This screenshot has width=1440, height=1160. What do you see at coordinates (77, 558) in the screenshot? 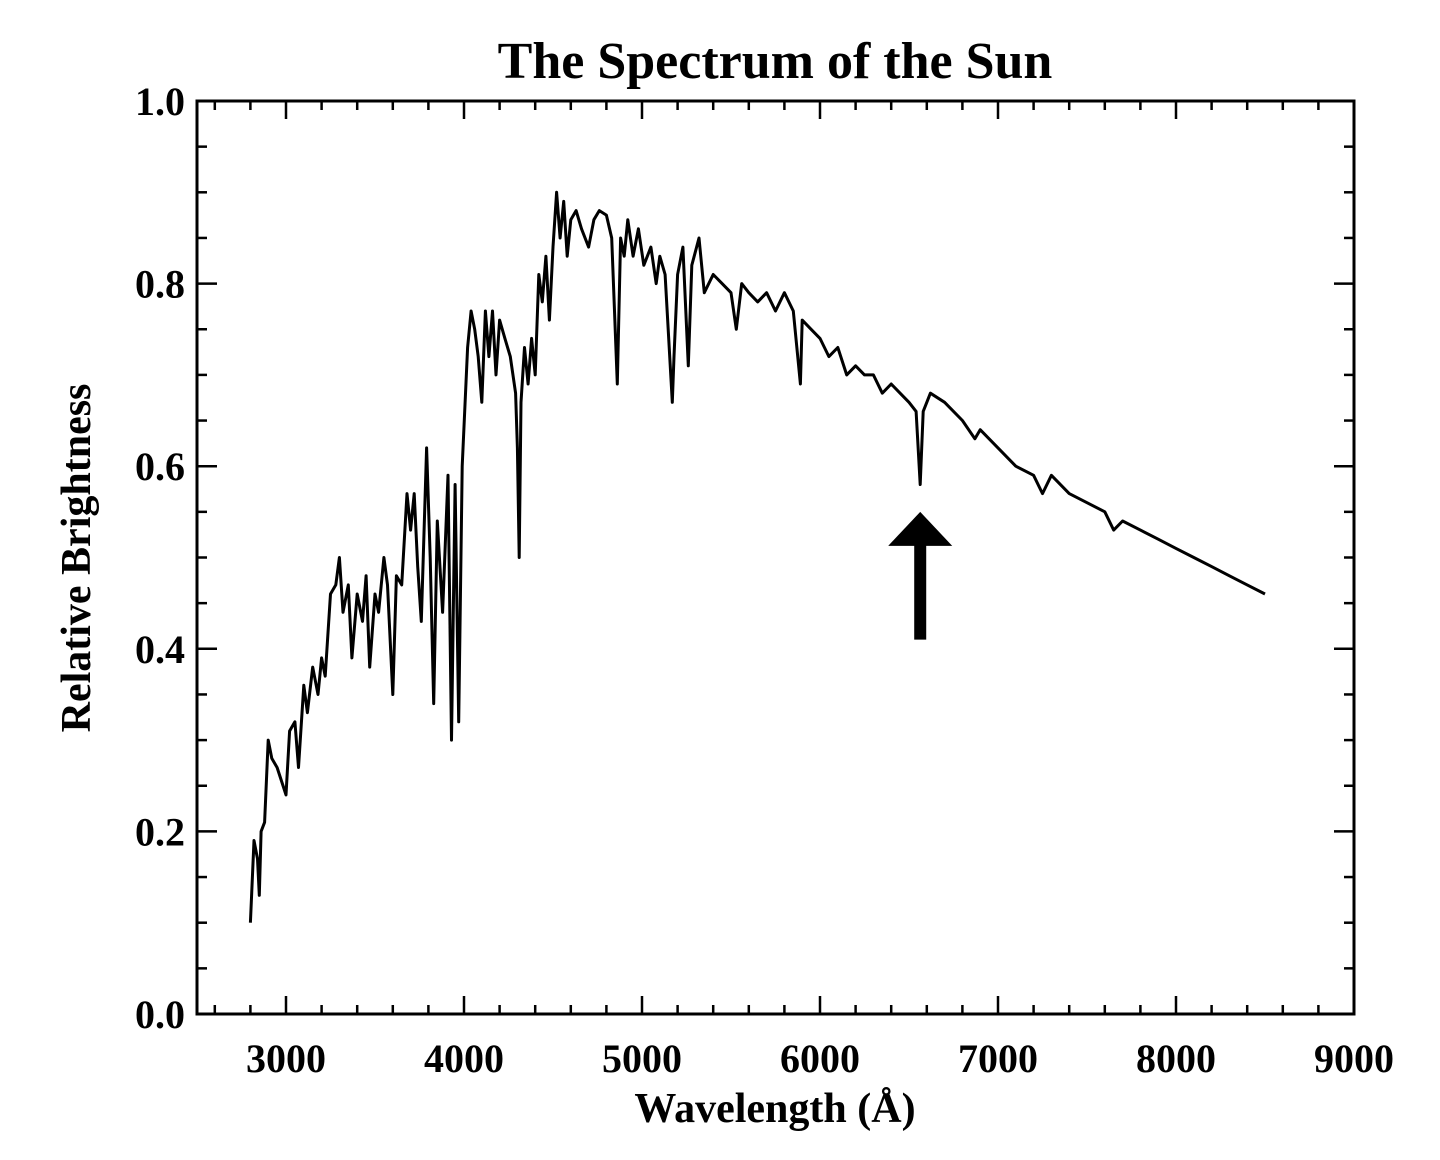
I see `y-axis-label: Relative Brightness` at bounding box center [77, 558].